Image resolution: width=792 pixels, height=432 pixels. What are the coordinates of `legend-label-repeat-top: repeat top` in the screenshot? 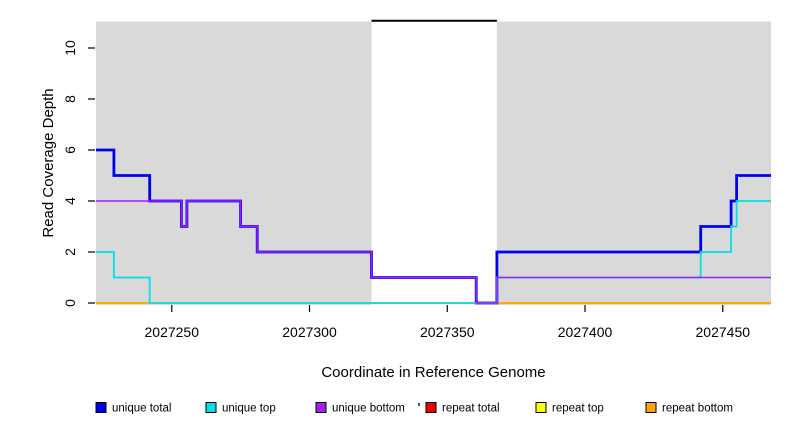 It's located at (578, 409).